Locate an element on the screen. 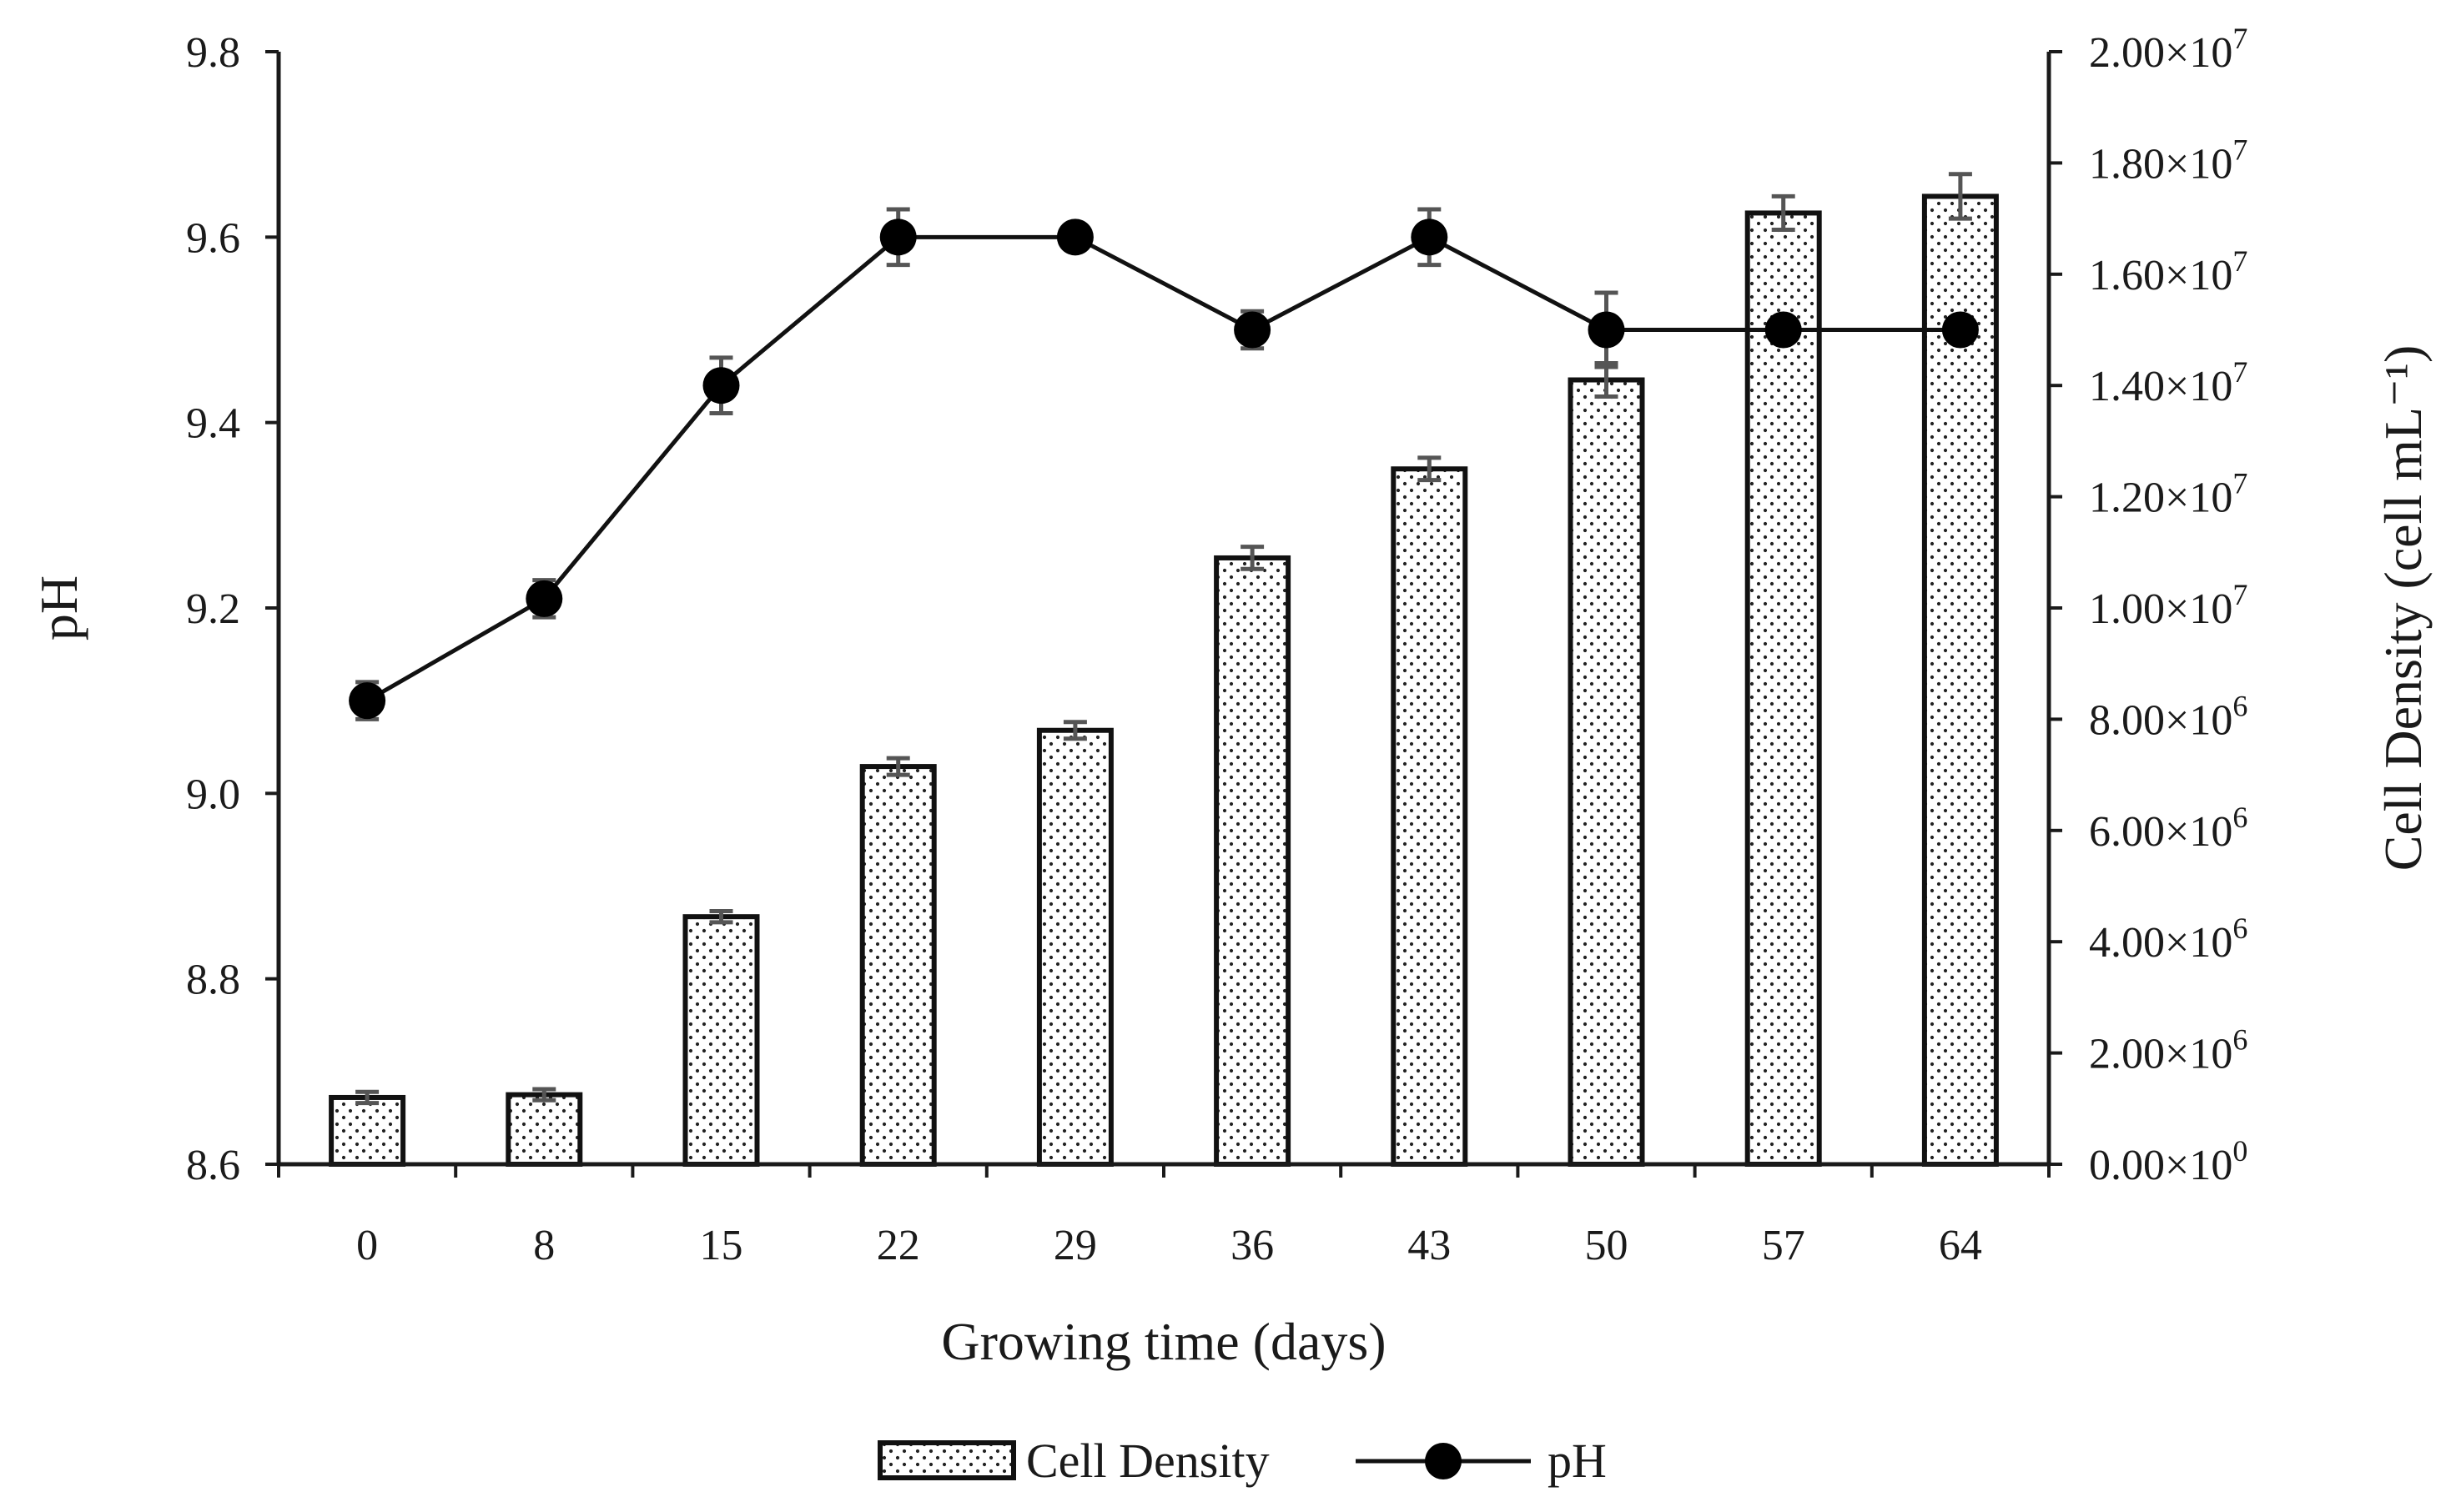  left-y-tick-label: 9.8 is located at coordinates (213, 53).